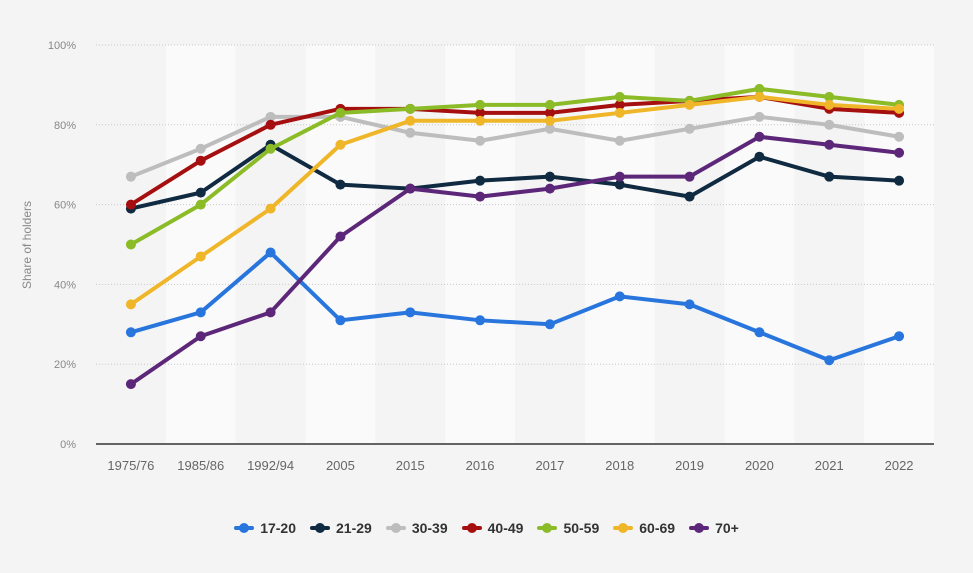  I want to click on x-tick-label: 2005, so click(340, 465).